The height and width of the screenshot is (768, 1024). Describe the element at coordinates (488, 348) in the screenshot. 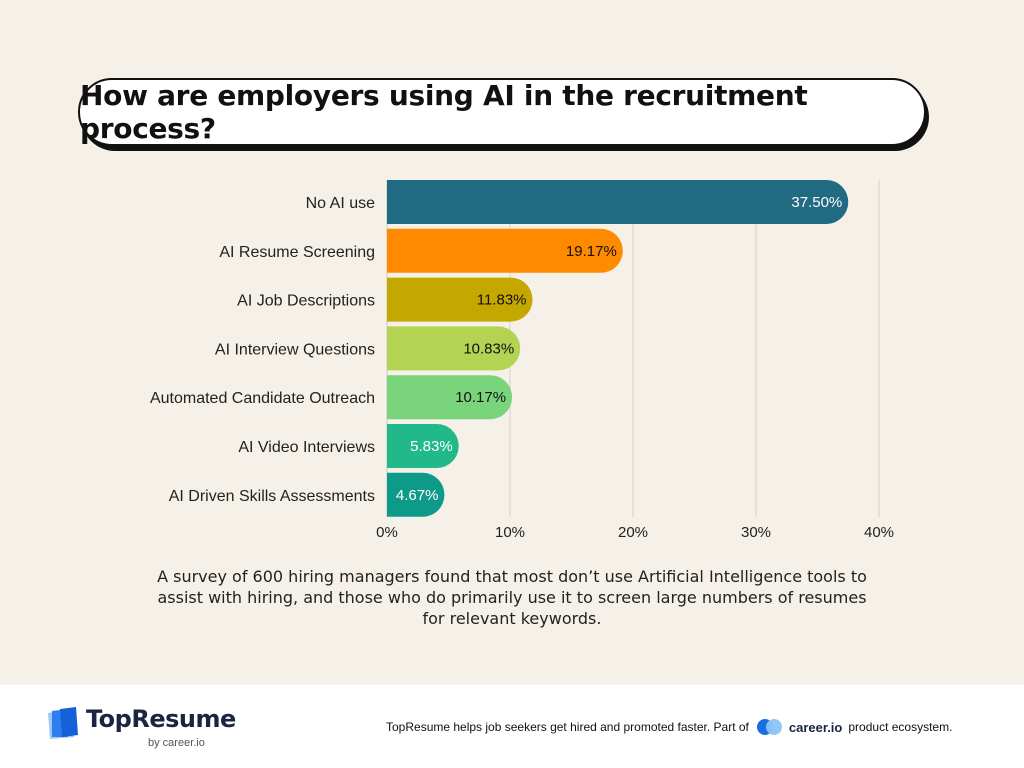

I see `bar-value-label: 10.83%` at that location.